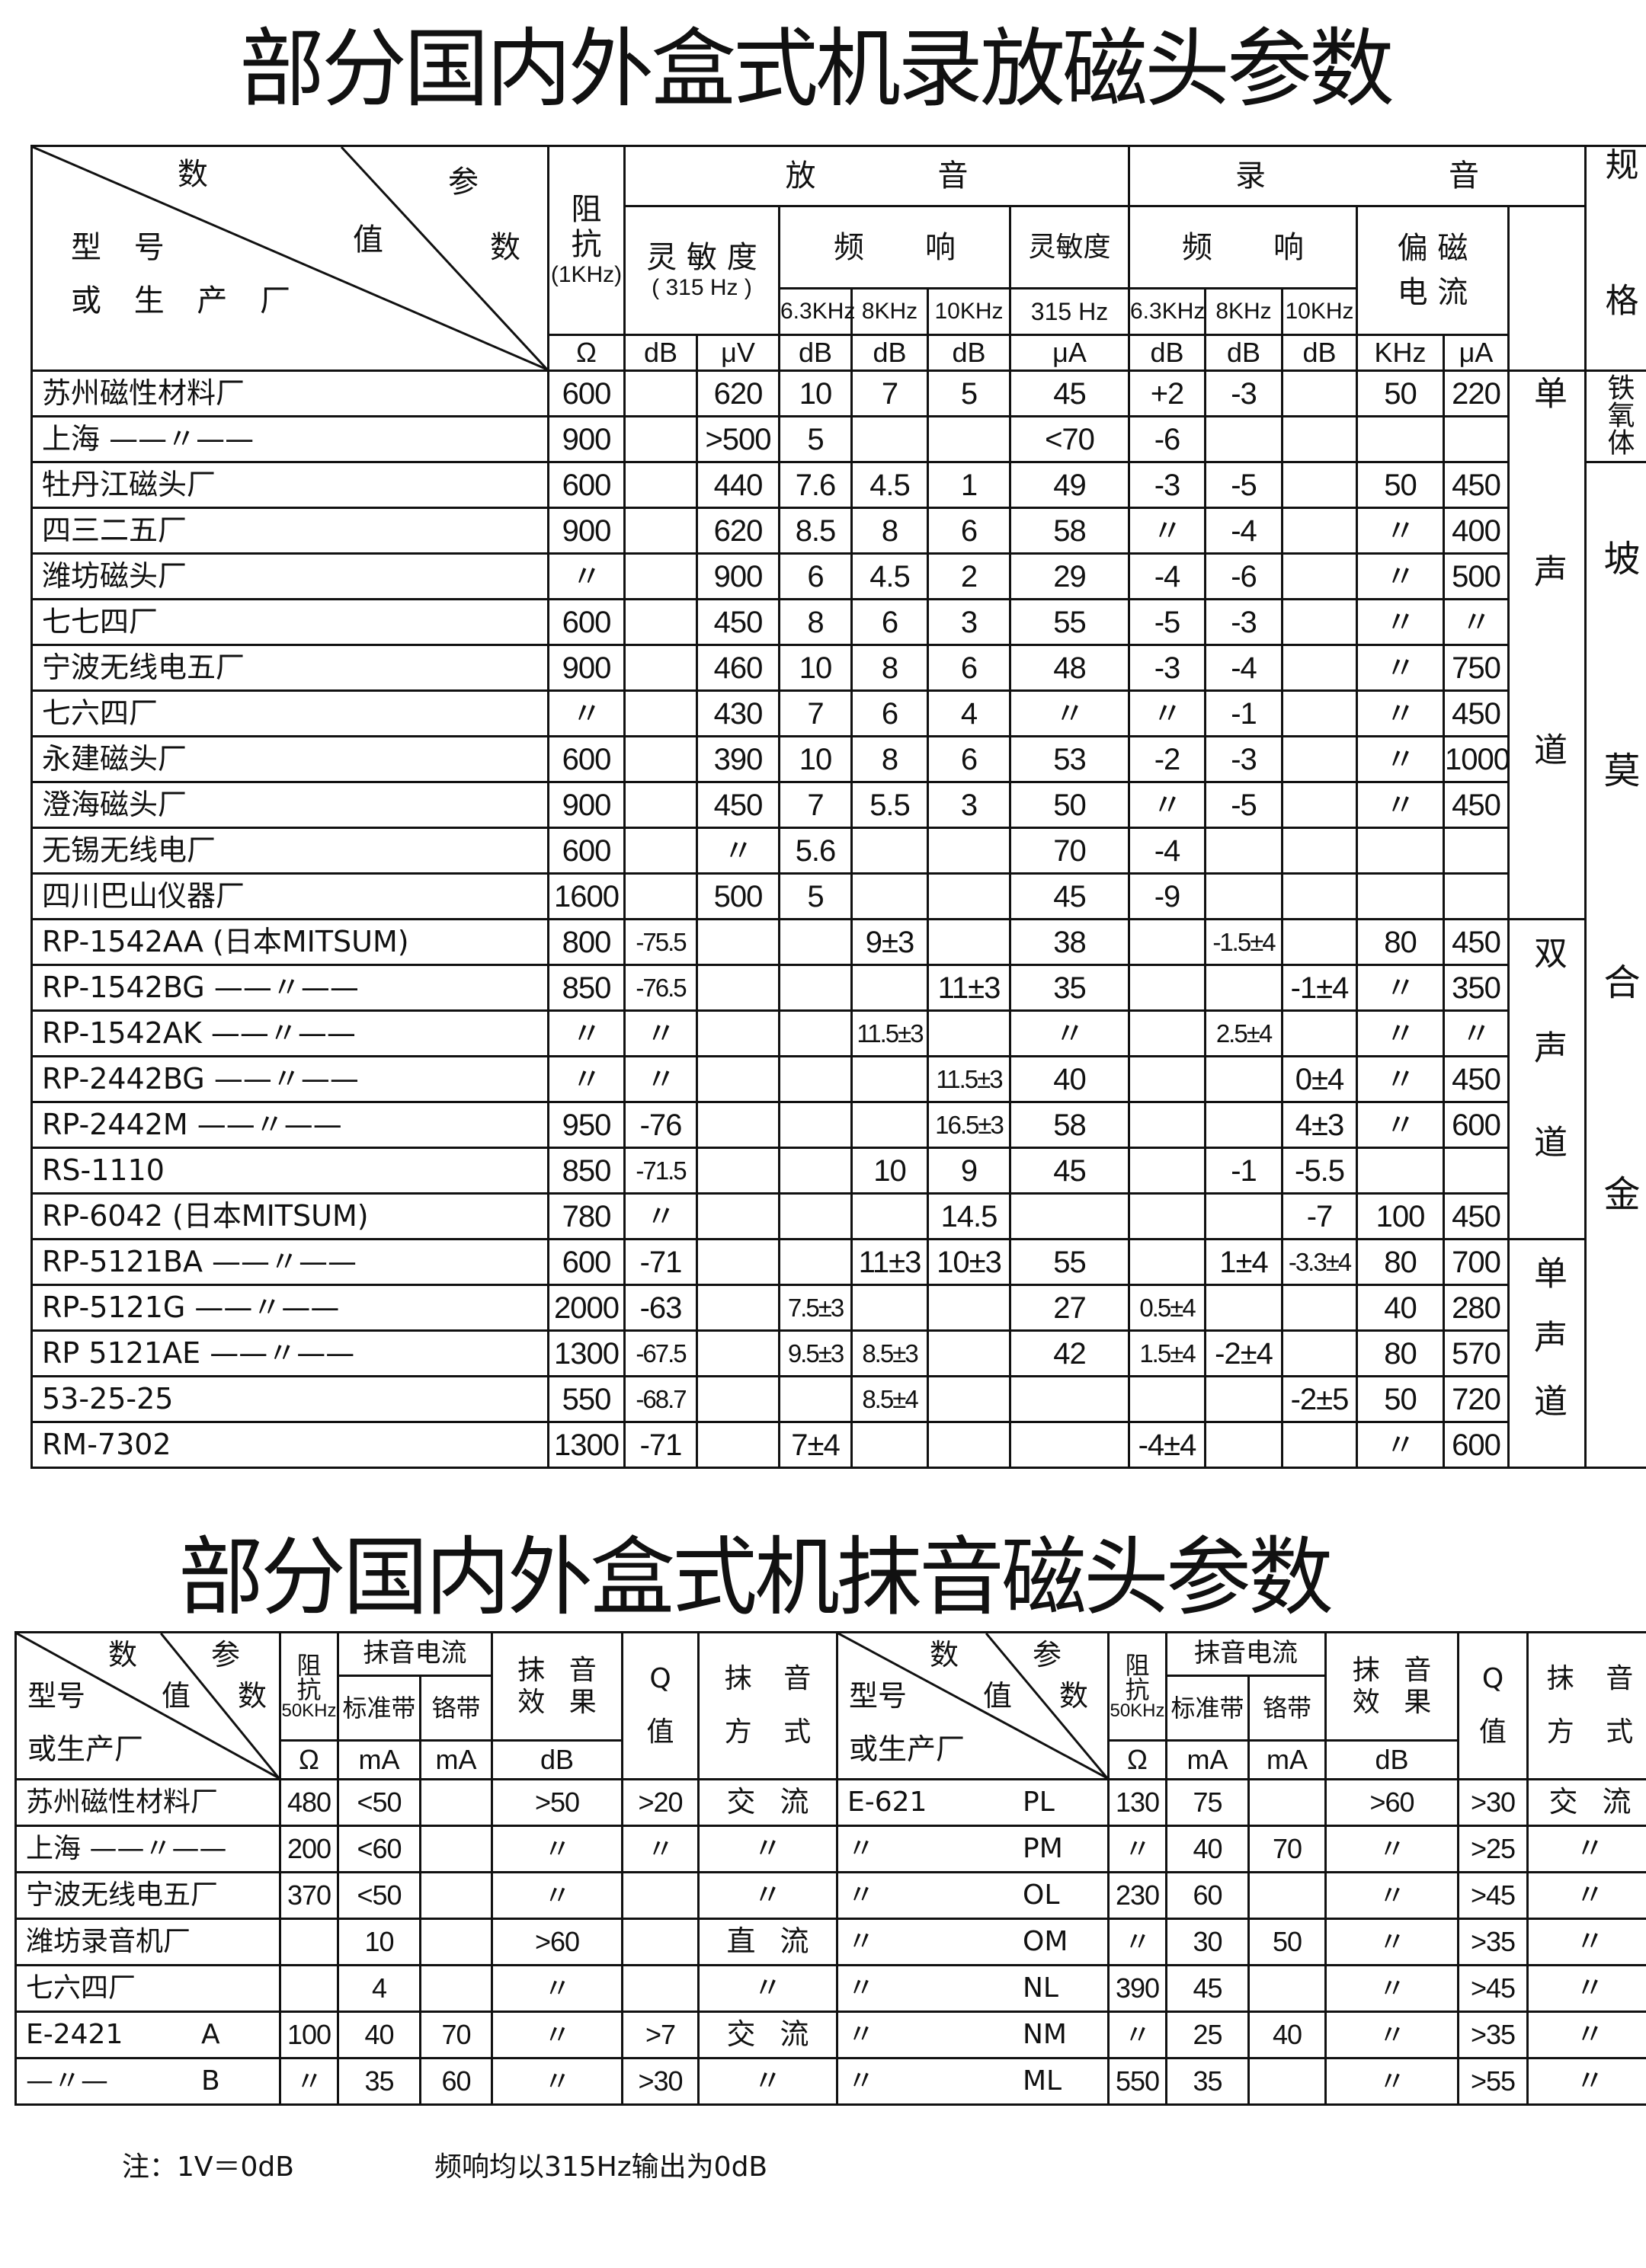 This screenshot has height=2268, width=1646. I want to click on value-cell: 45, so click(1069, 393).